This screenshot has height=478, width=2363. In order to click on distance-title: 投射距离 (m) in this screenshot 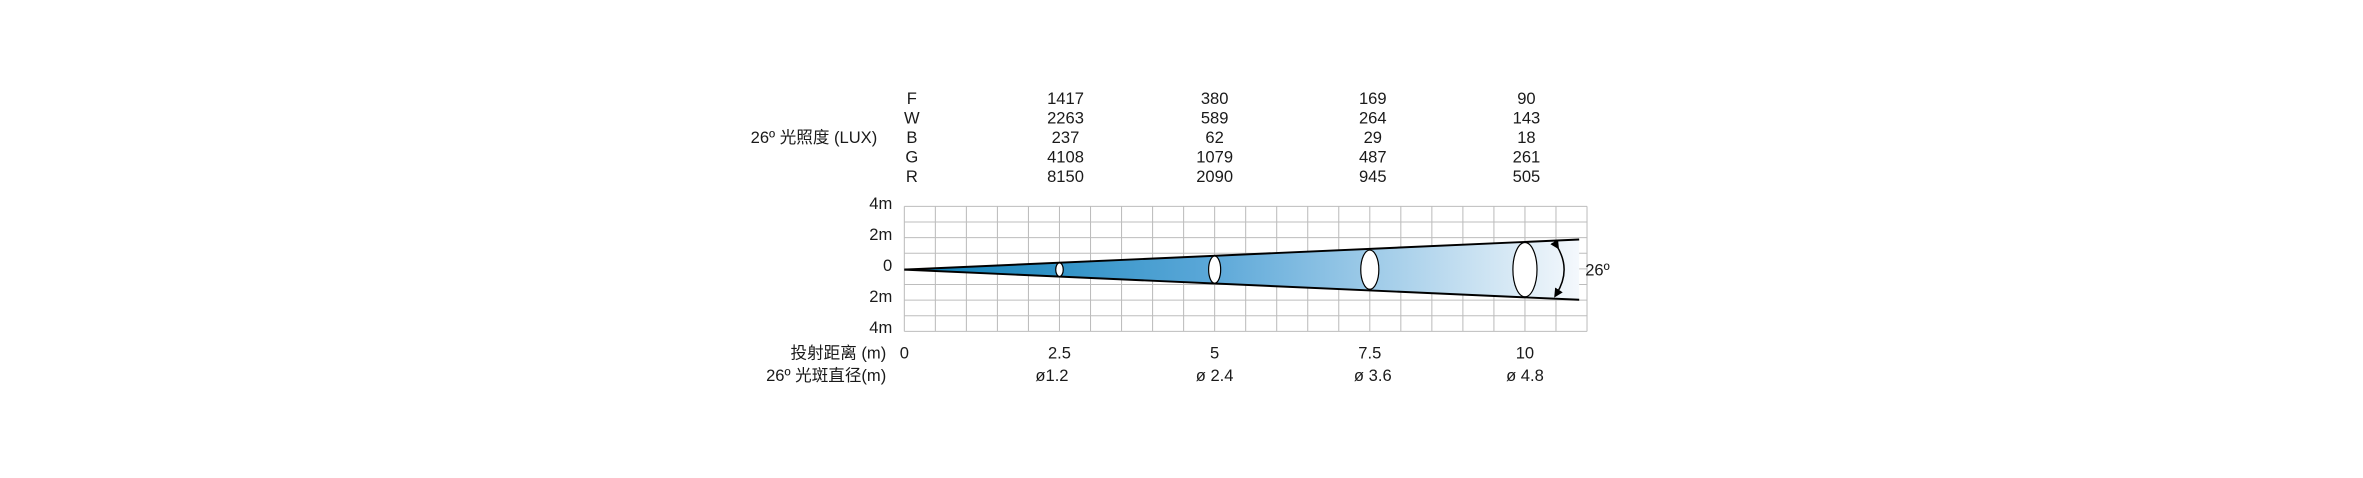, I will do `click(839, 352)`.